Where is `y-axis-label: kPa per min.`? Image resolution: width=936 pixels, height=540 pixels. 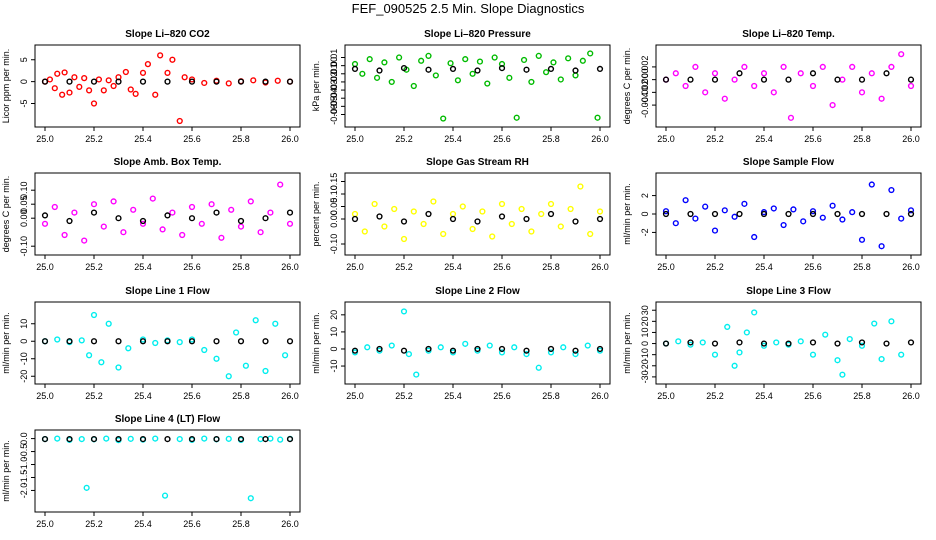
y-axis-label: kPa per min. is located at coordinates (316, 86).